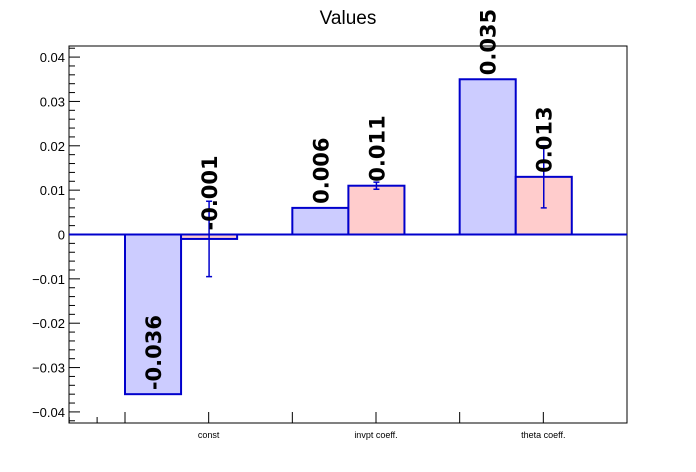 Image resolution: width=696 pixels, height=472 pixels. What do you see at coordinates (56, 234) in the screenshot?
I see `y-axis: −0.04 −0.03 −0.02 −0.01 0 0.01 0.02 0.03 0.04` at bounding box center [56, 234].